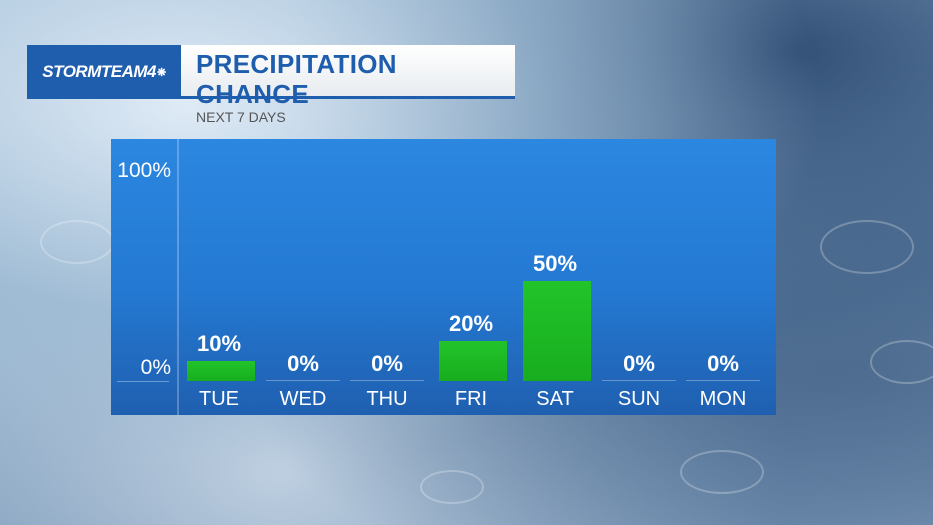 The image size is (933, 525). I want to click on day-label: SUN, so click(639, 399).